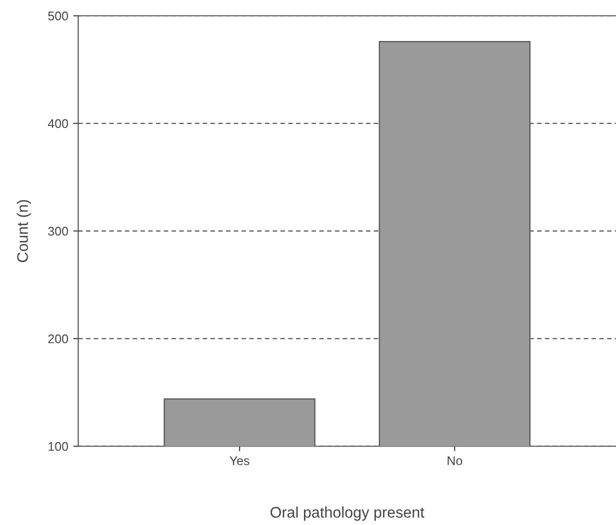 This screenshot has height=525, width=616. What do you see at coordinates (58, 446) in the screenshot?
I see `y-tick-label: 100` at bounding box center [58, 446].